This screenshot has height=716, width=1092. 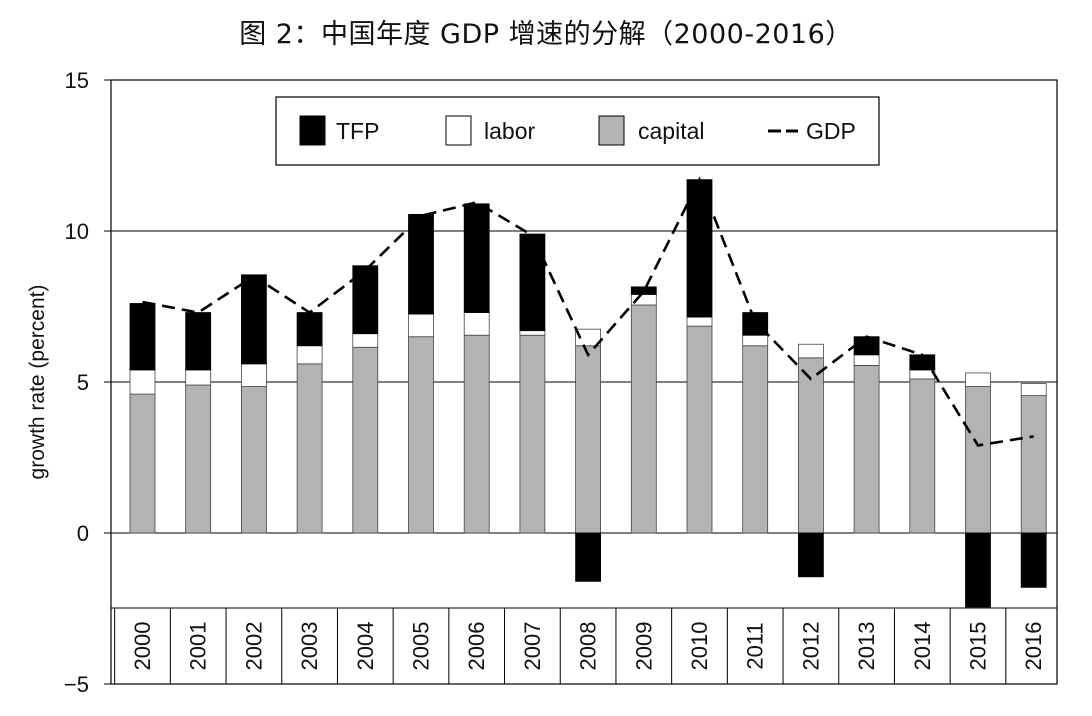 What do you see at coordinates (546, 34) in the screenshot?
I see `chart-title: 图 2：中国年度 GDP 增速的分解（2000-2016）` at bounding box center [546, 34].